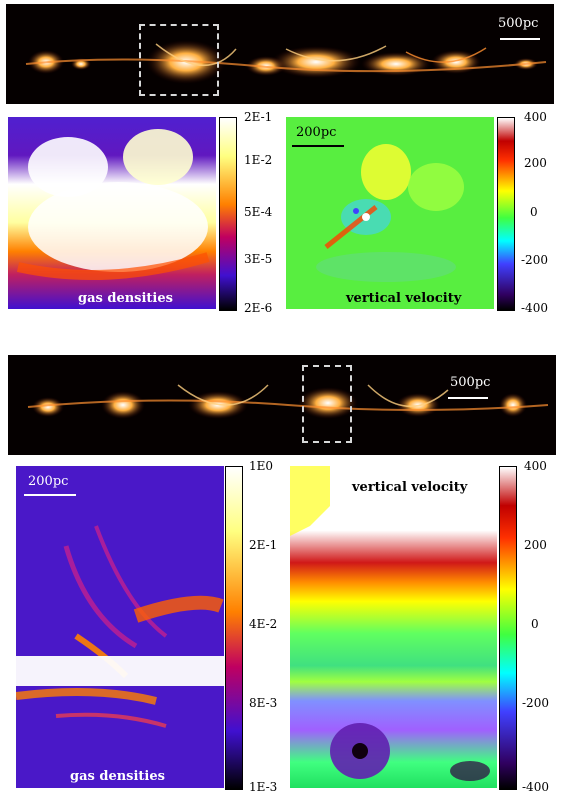 The width and height of the screenshot is (565, 805). Describe the element at coordinates (258, 160) in the screenshot. I see `top-density-tick-1: 1E-2` at that location.